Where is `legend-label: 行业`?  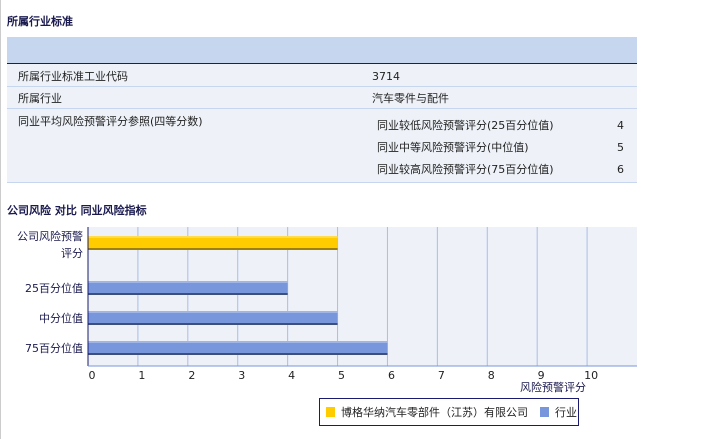 legend-label: 行业 is located at coordinates (566, 412).